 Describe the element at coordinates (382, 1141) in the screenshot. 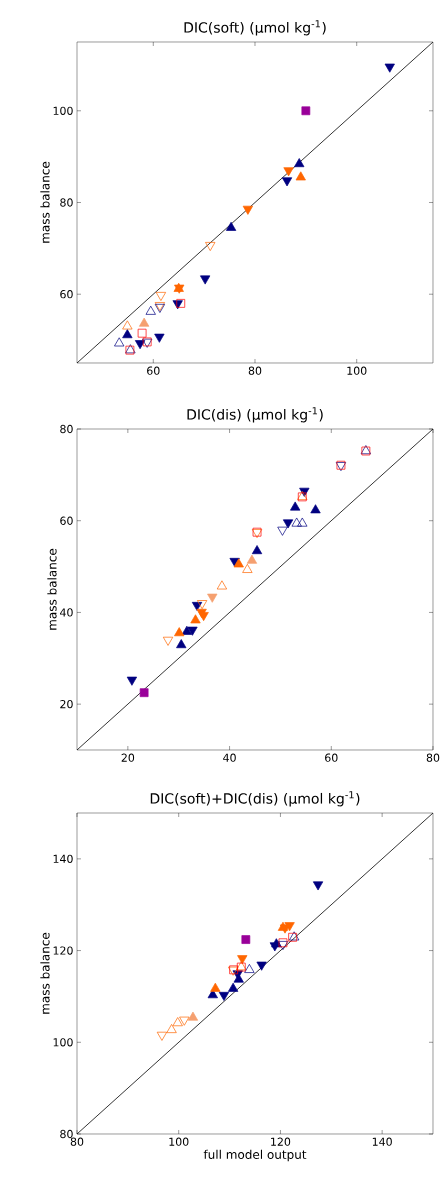

I see `x-tick-label: 140` at that location.